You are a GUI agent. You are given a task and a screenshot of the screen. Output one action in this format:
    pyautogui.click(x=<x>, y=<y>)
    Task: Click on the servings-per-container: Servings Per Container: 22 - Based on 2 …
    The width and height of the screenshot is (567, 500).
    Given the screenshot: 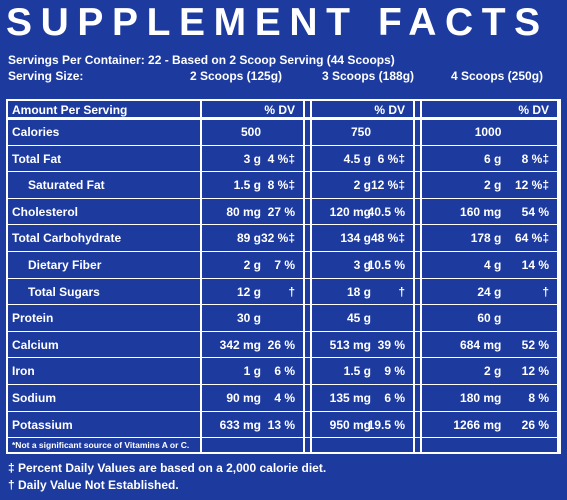 What is the action you would take?
    pyautogui.click(x=201, y=60)
    